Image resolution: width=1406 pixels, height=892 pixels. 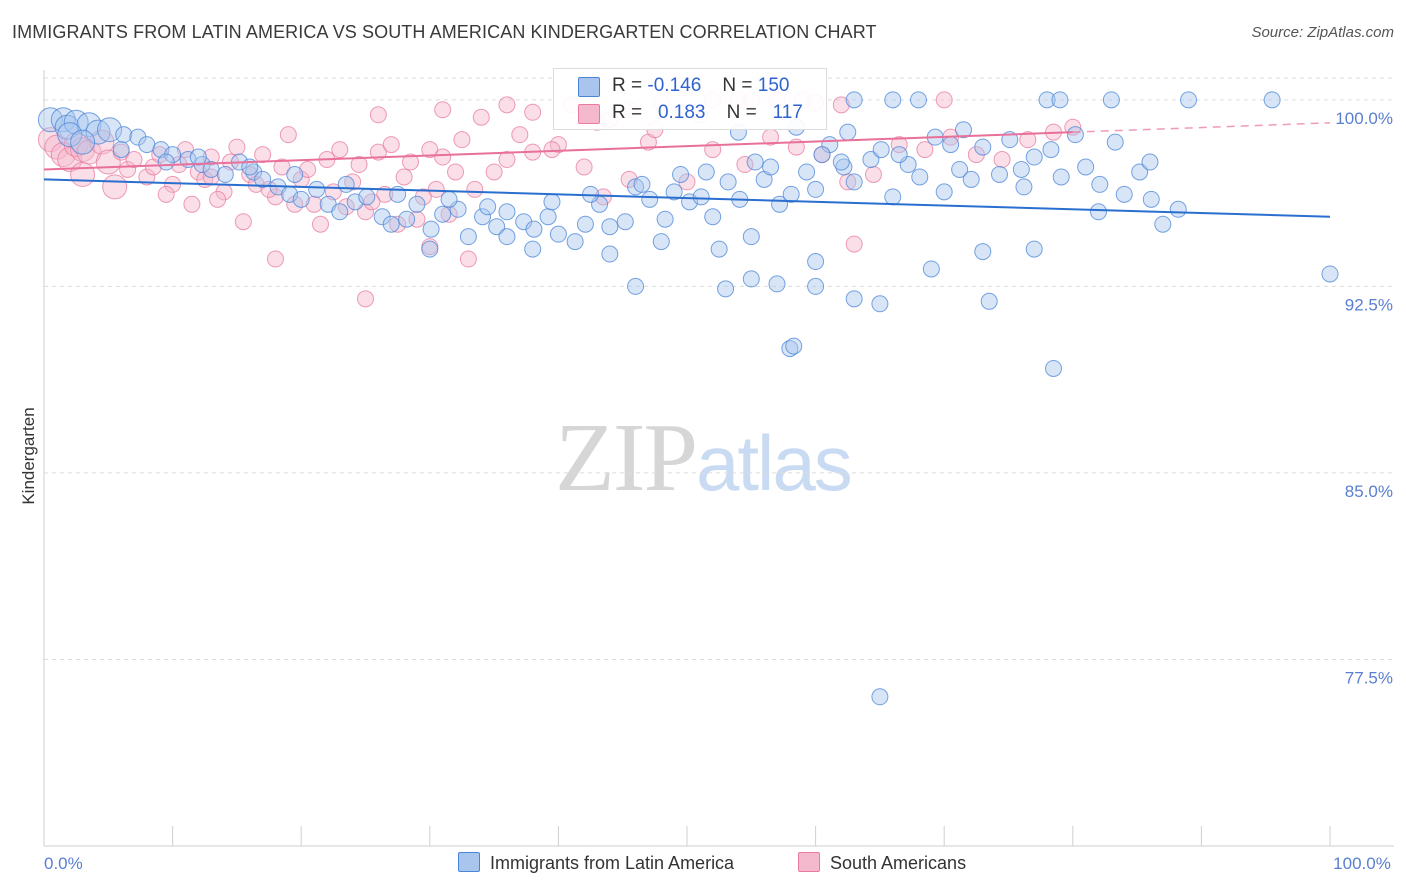 What do you see at coordinates (469, 862) in the screenshot?
I see `bottom-legend-swatch-blue` at bounding box center [469, 862].